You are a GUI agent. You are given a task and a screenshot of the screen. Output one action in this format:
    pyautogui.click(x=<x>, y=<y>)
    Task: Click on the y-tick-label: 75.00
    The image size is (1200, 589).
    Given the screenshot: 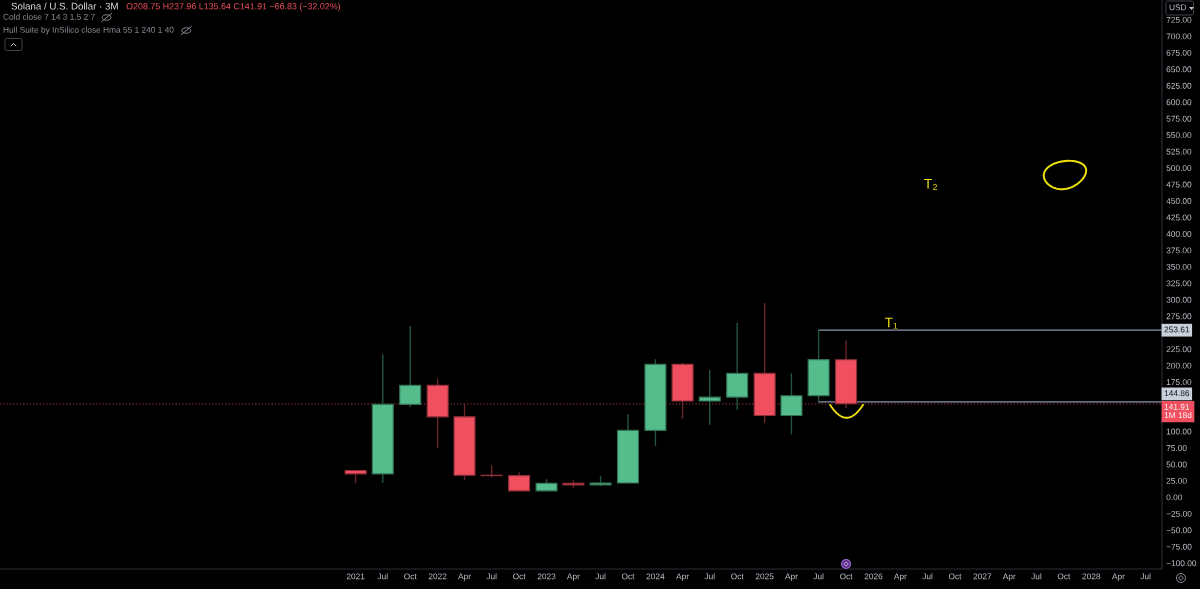 What is the action you would take?
    pyautogui.click(x=1176, y=448)
    